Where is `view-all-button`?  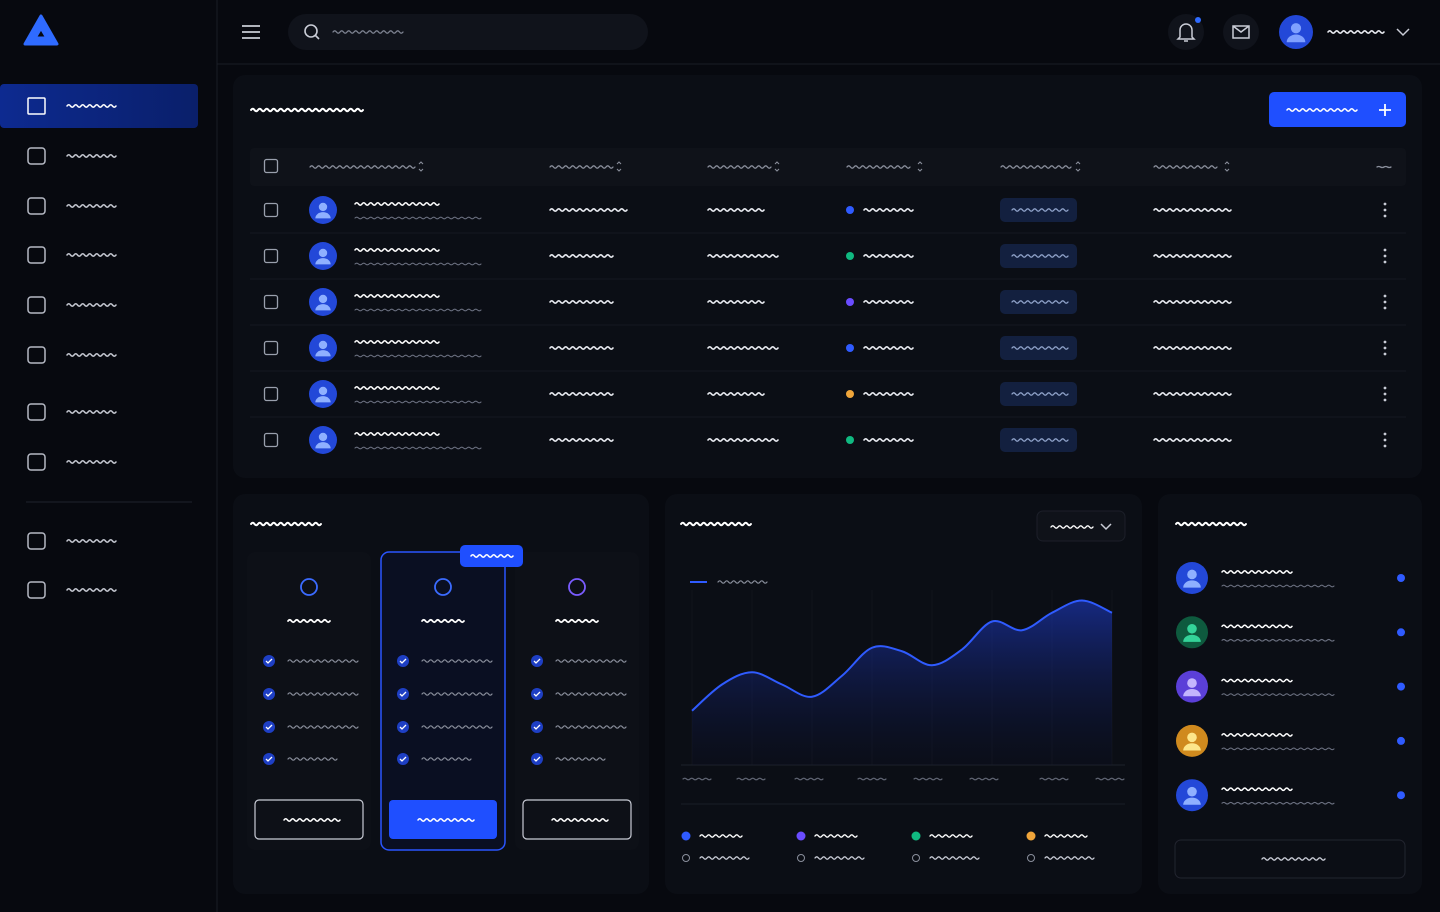 view-all-button is located at coordinates (1290, 859).